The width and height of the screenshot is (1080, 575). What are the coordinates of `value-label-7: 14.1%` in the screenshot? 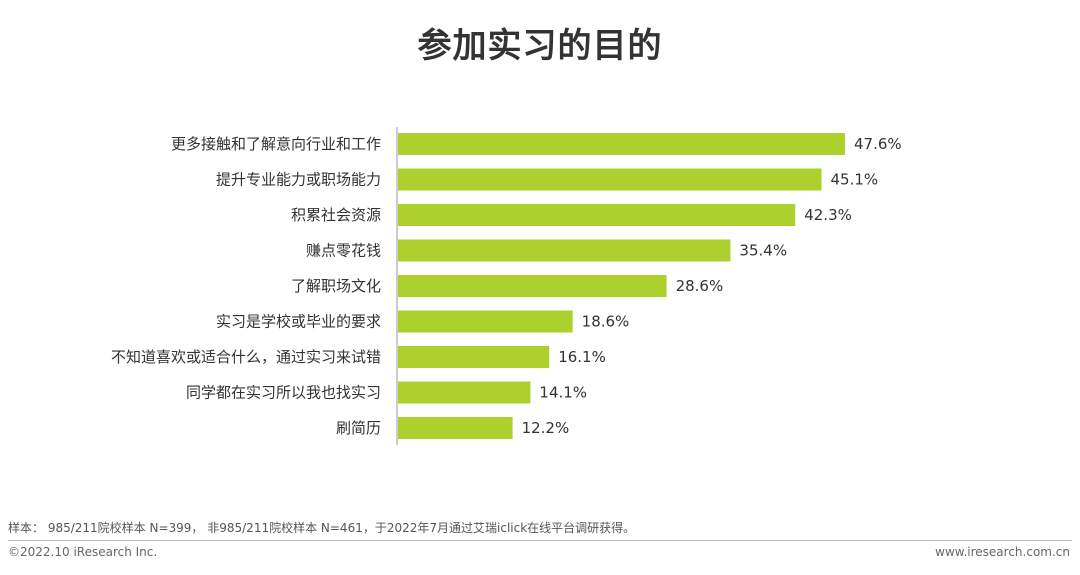 It's located at (563, 393).